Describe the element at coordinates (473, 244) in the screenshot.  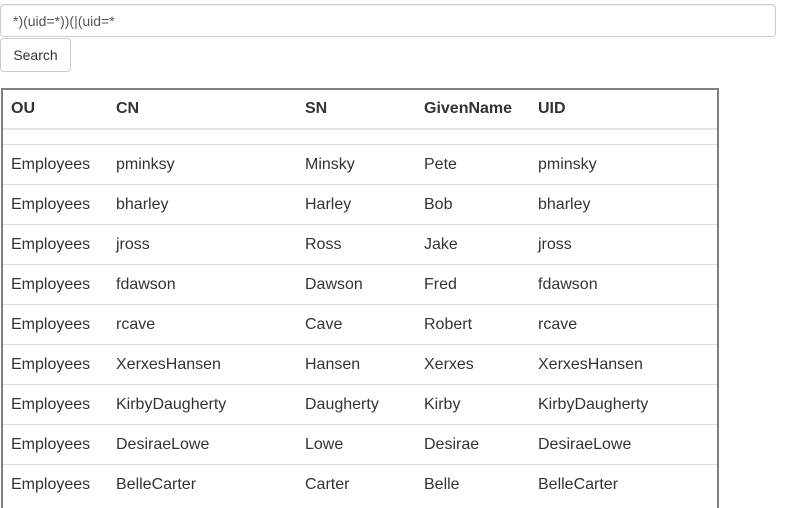
I see `cell-givenname: Jake` at that location.